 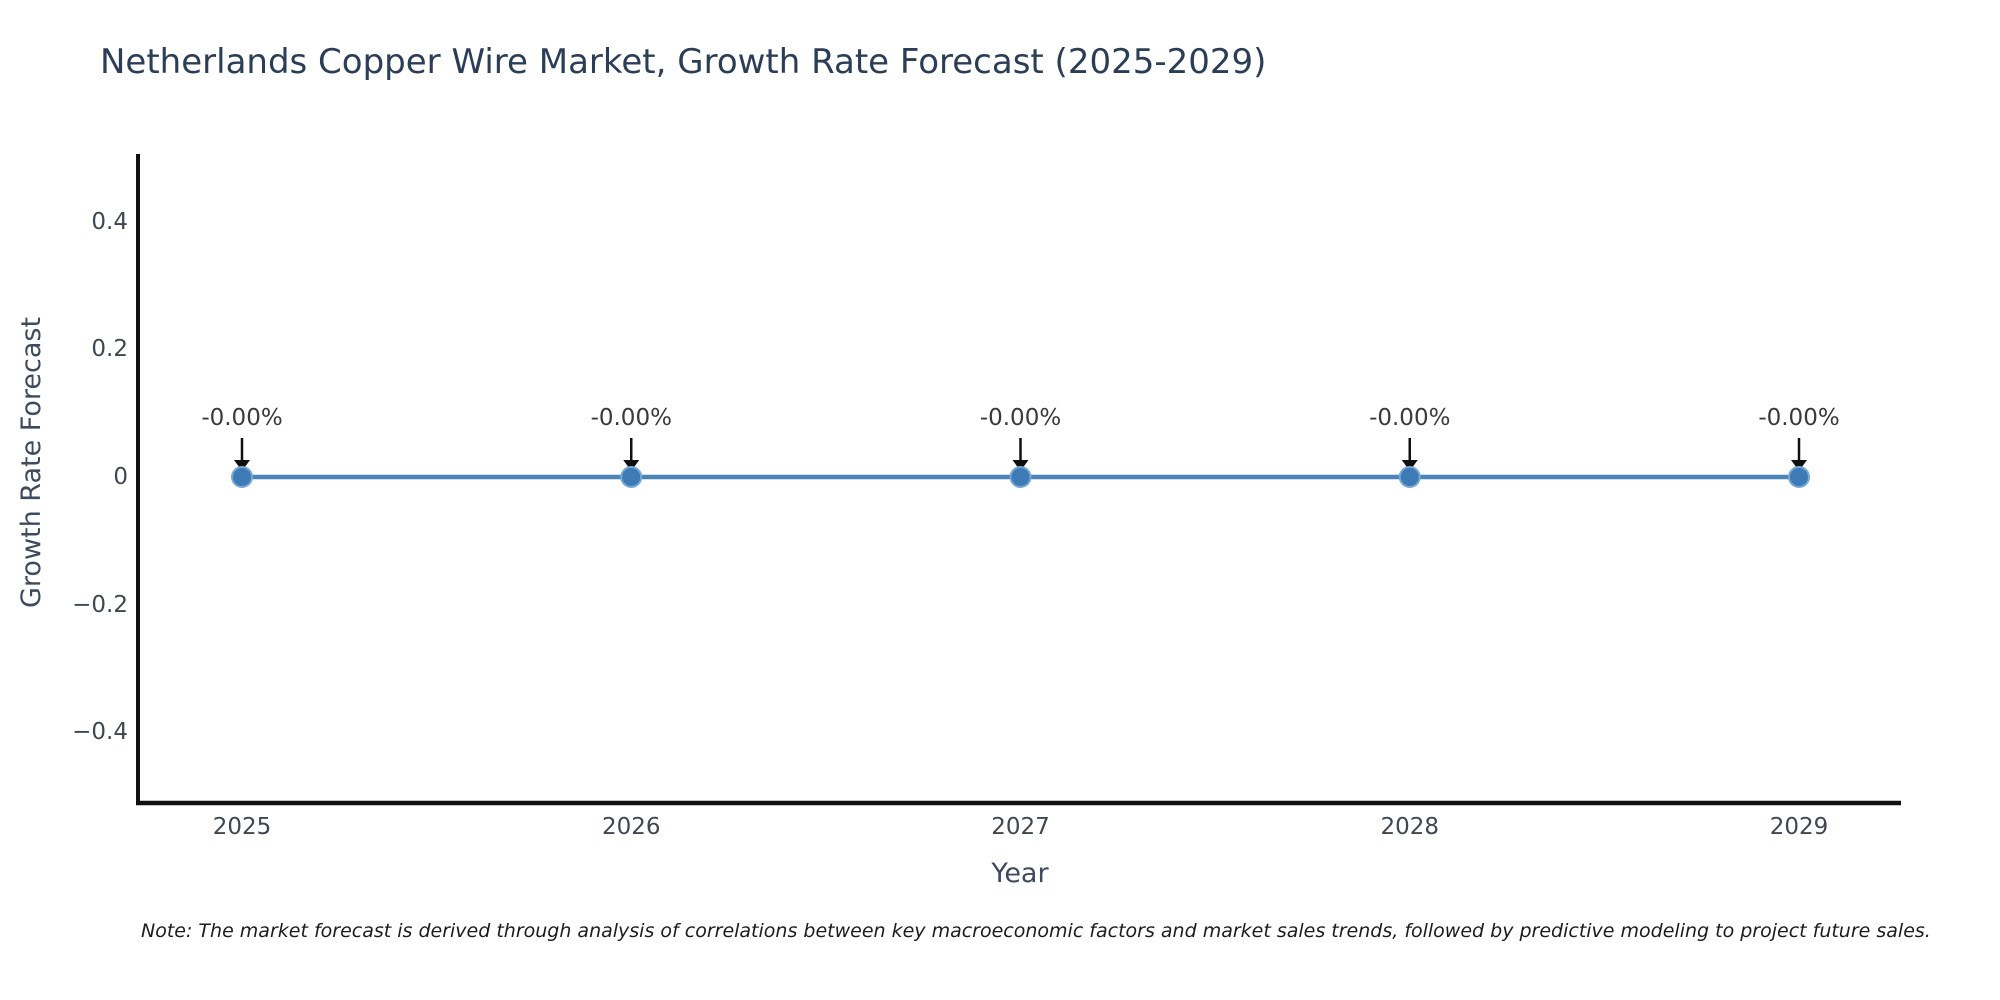 What do you see at coordinates (1799, 827) in the screenshot?
I see `x-tick-label: 2029` at bounding box center [1799, 827].